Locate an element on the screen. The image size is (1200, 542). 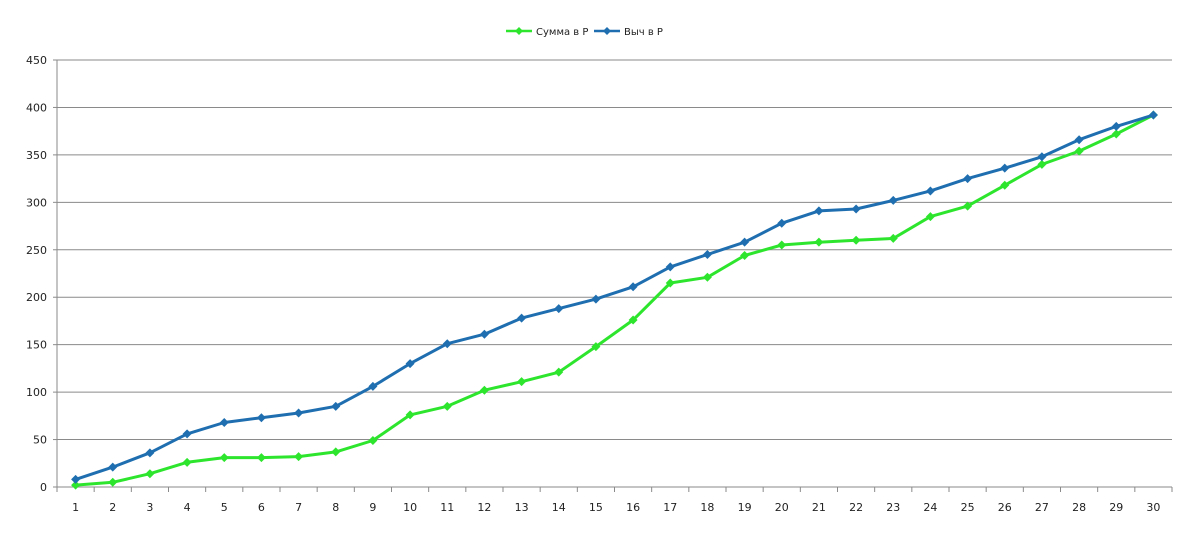
x-tick-label: 2 is located at coordinates (112, 507).